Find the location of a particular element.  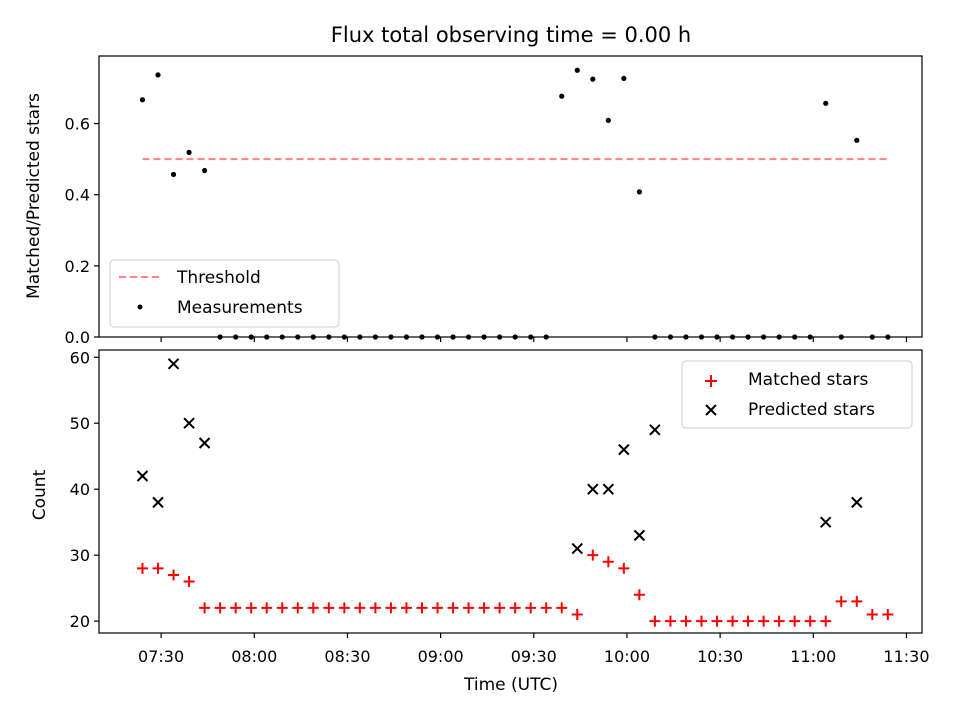

chart-title: Flux total observing time = 0.00 h is located at coordinates (511, 35).